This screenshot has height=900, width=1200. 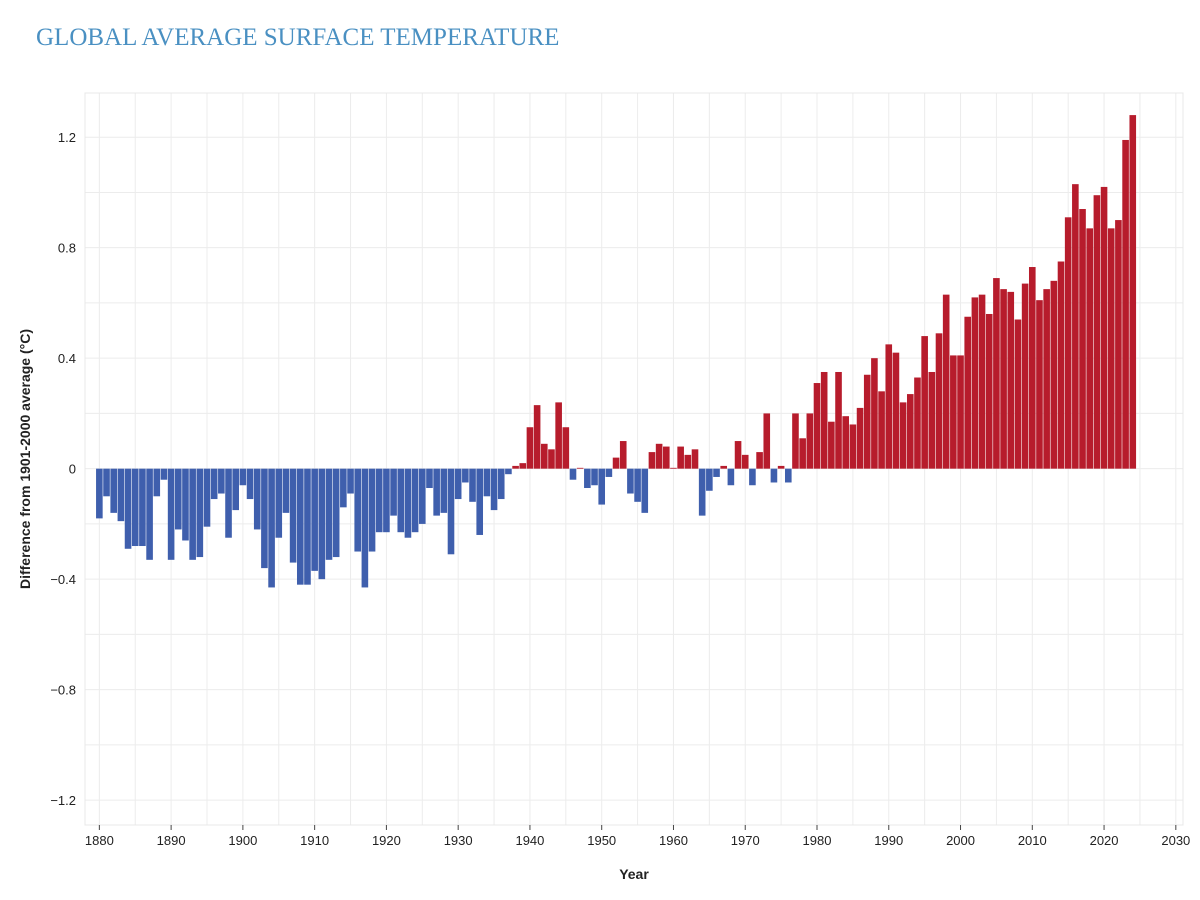 What do you see at coordinates (307, 526) in the screenshot?
I see `bar-1909` at bounding box center [307, 526].